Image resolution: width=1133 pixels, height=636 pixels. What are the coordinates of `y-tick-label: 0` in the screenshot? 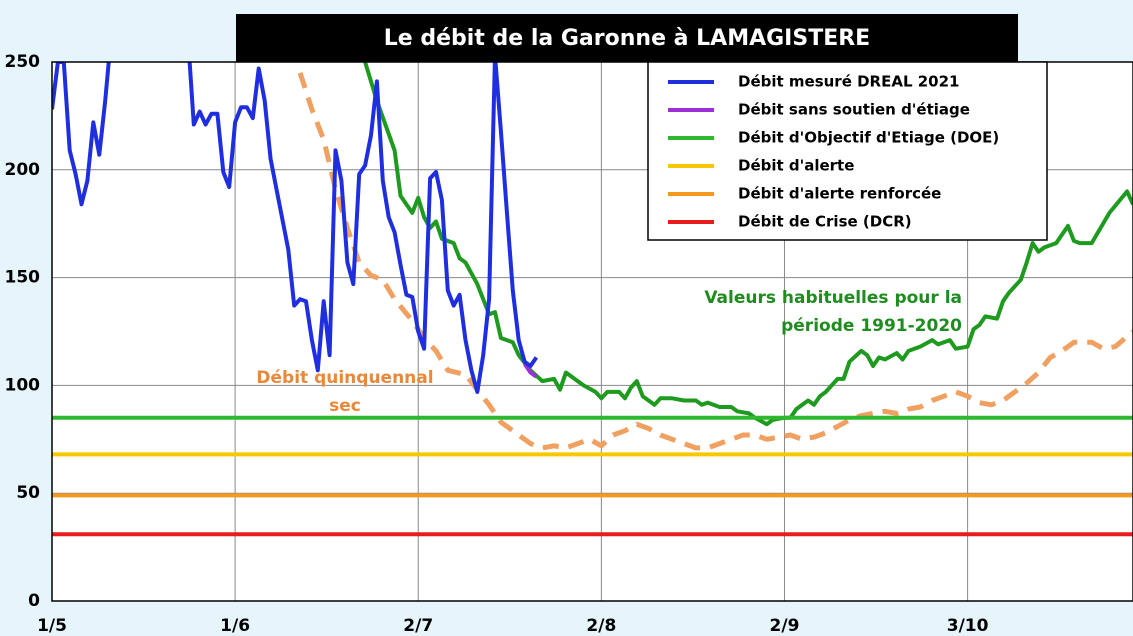 It's located at (34, 601).